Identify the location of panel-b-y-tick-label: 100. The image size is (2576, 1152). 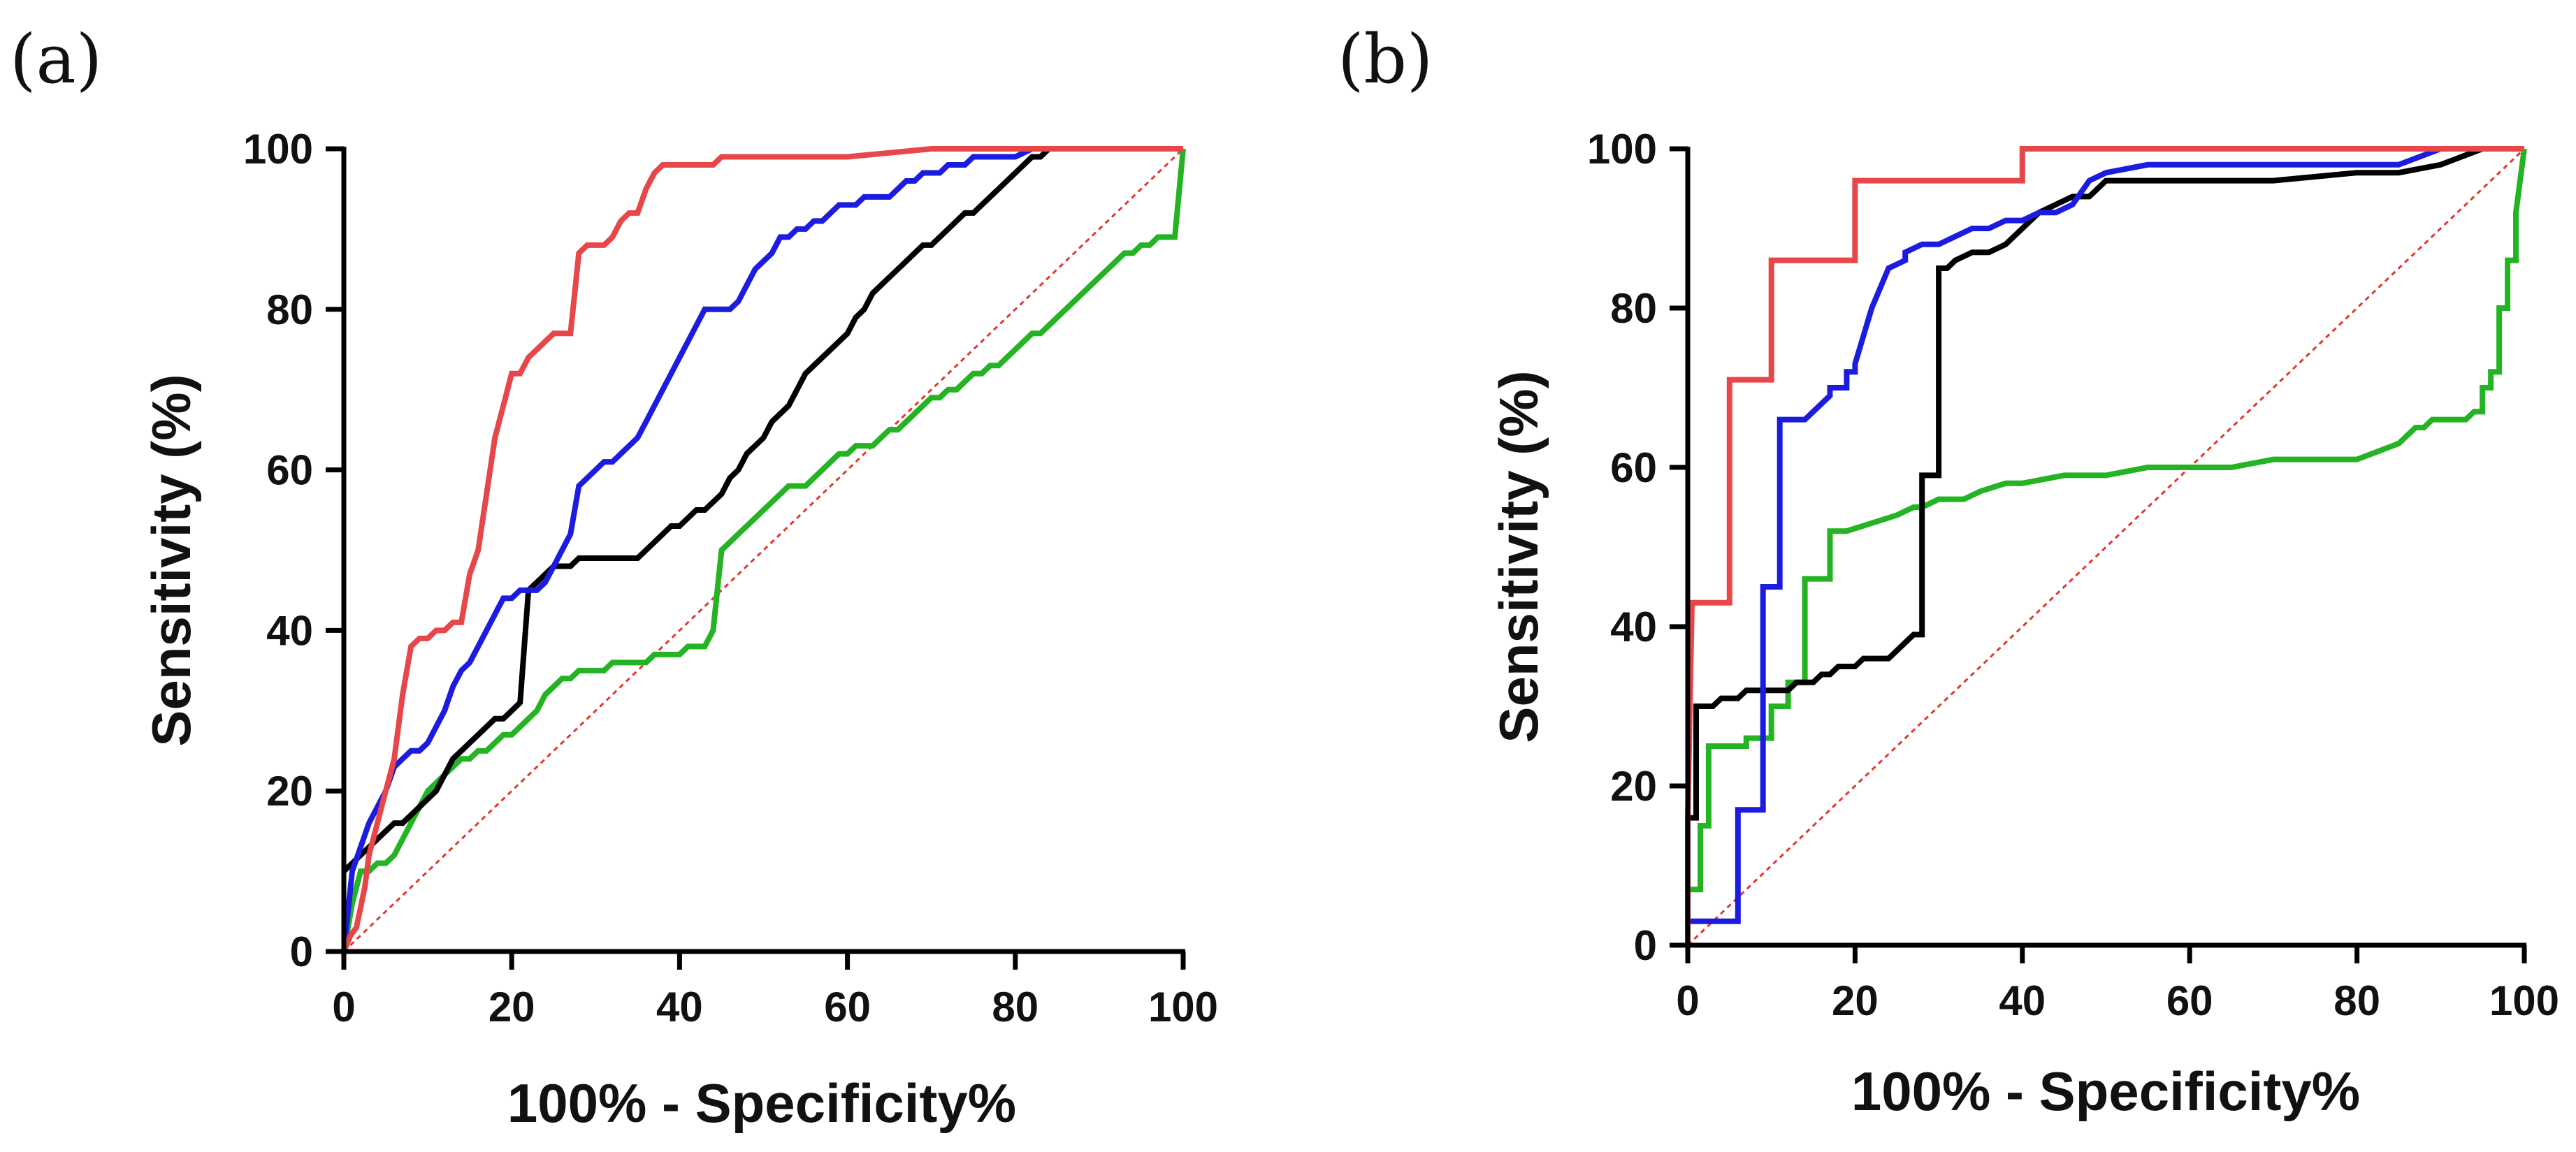
(1622, 149).